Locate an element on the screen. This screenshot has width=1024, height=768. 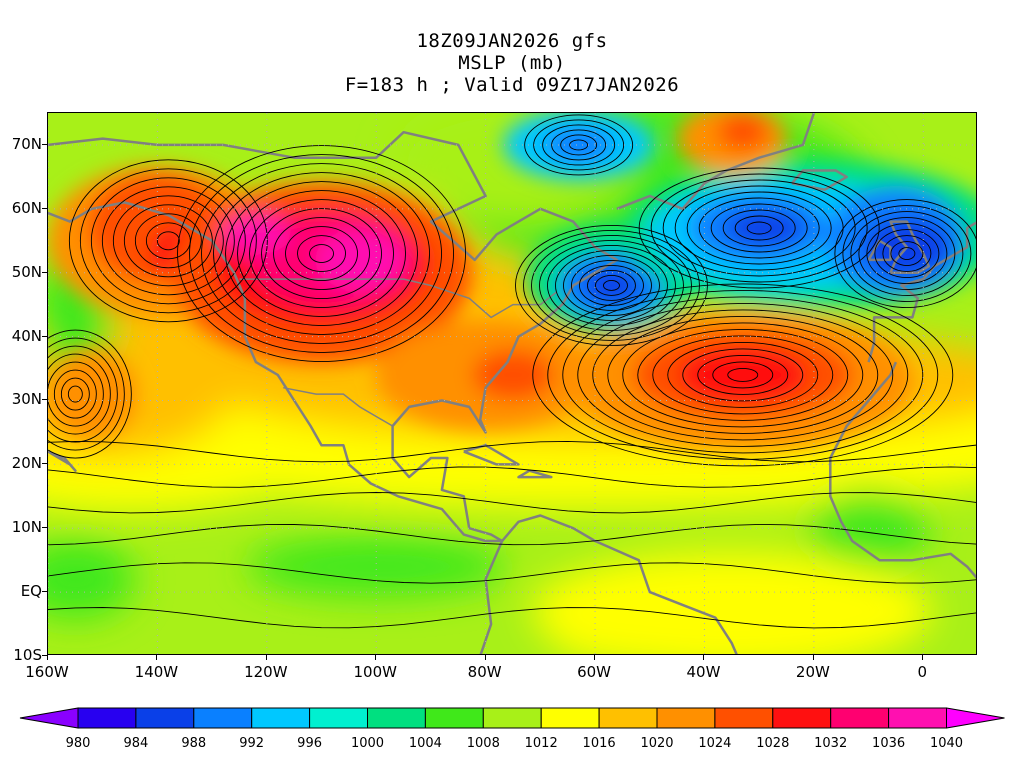
lon-label: 120W is located at coordinates (266, 672).